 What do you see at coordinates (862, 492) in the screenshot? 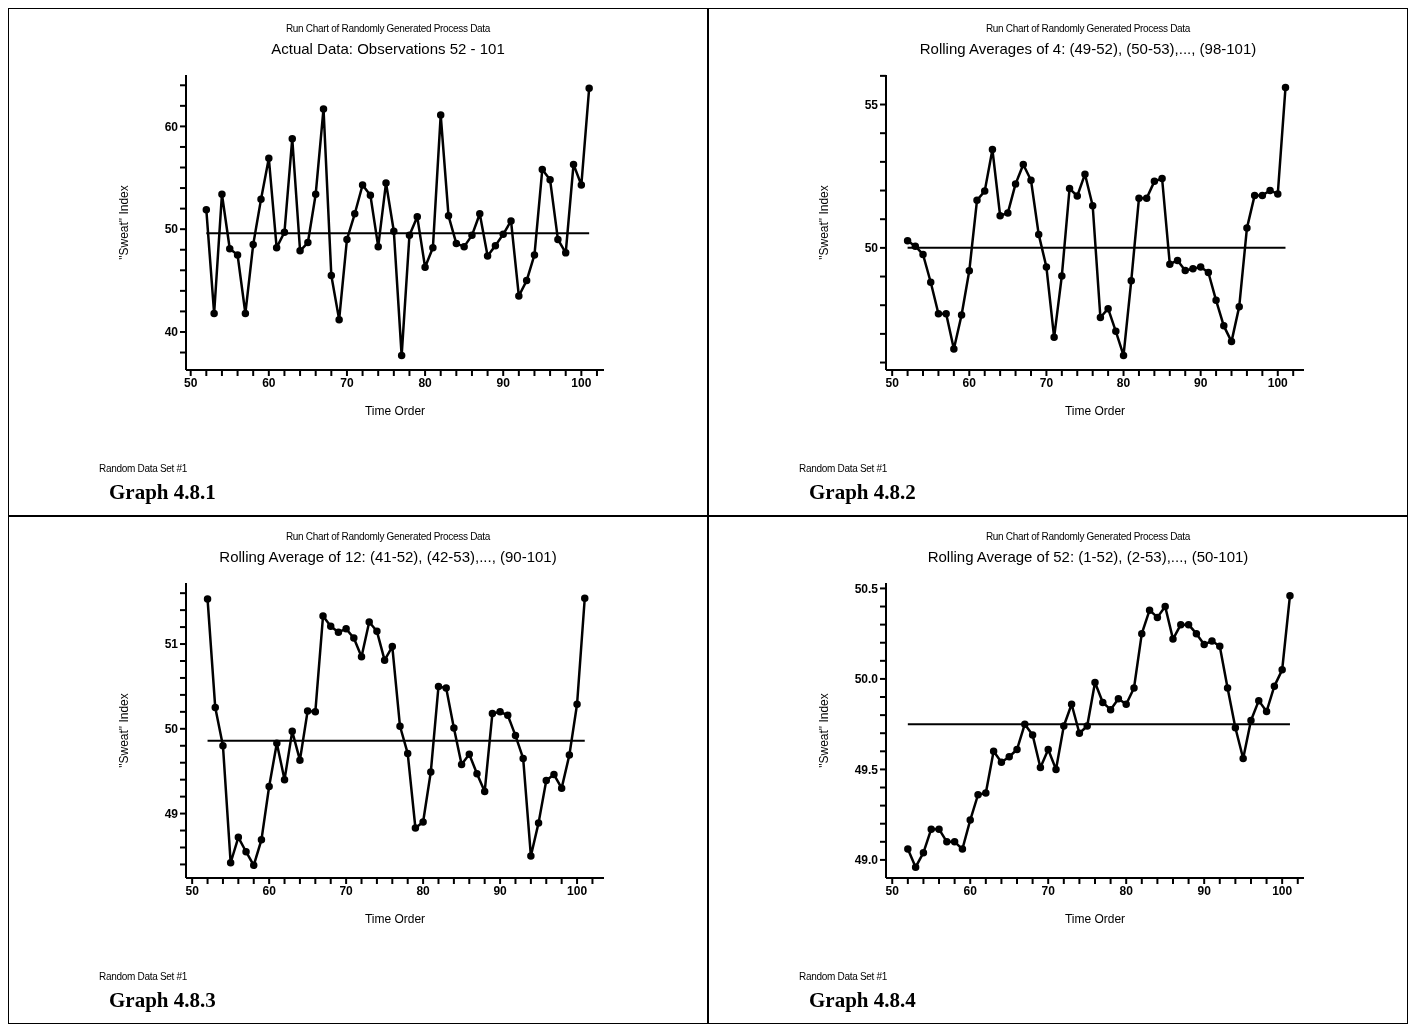
I see `caption: Graph 4.8.2` at bounding box center [862, 492].